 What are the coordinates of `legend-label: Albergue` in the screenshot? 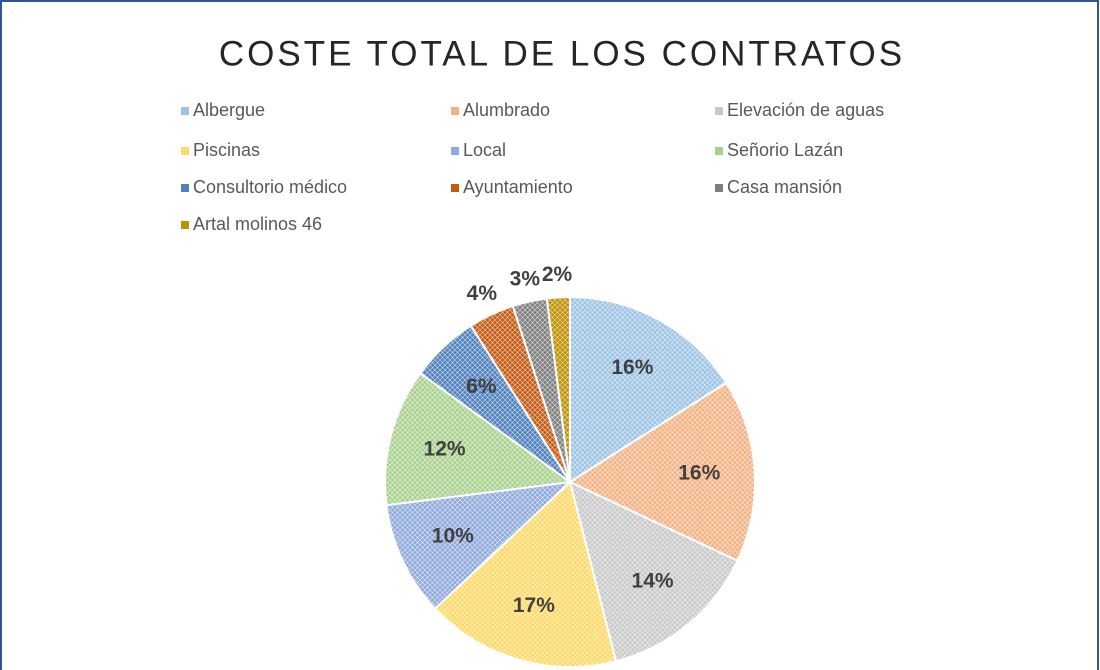 It's located at (229, 110).